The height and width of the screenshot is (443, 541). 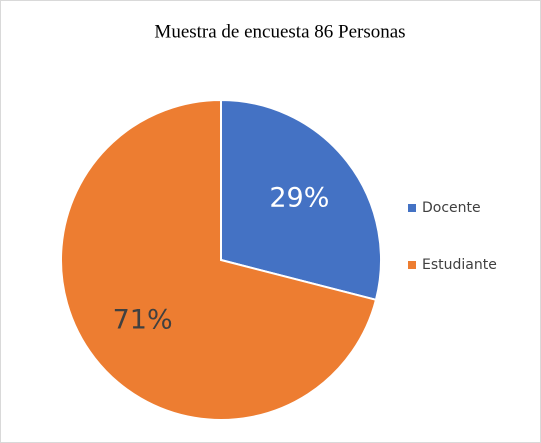 I want to click on legend-label: Docente, so click(x=451, y=208).